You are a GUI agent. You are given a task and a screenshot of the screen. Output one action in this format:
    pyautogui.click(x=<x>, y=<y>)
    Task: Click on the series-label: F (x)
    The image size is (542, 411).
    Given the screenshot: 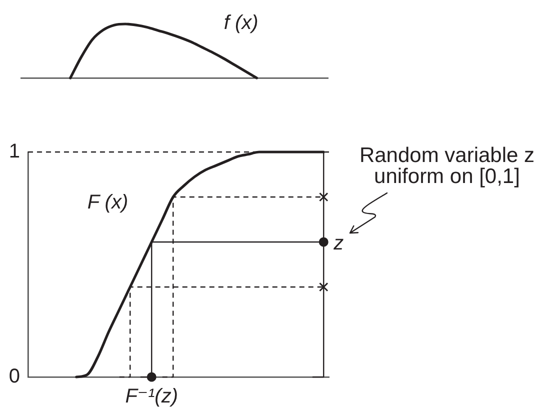 What is the action you would take?
    pyautogui.click(x=107, y=203)
    